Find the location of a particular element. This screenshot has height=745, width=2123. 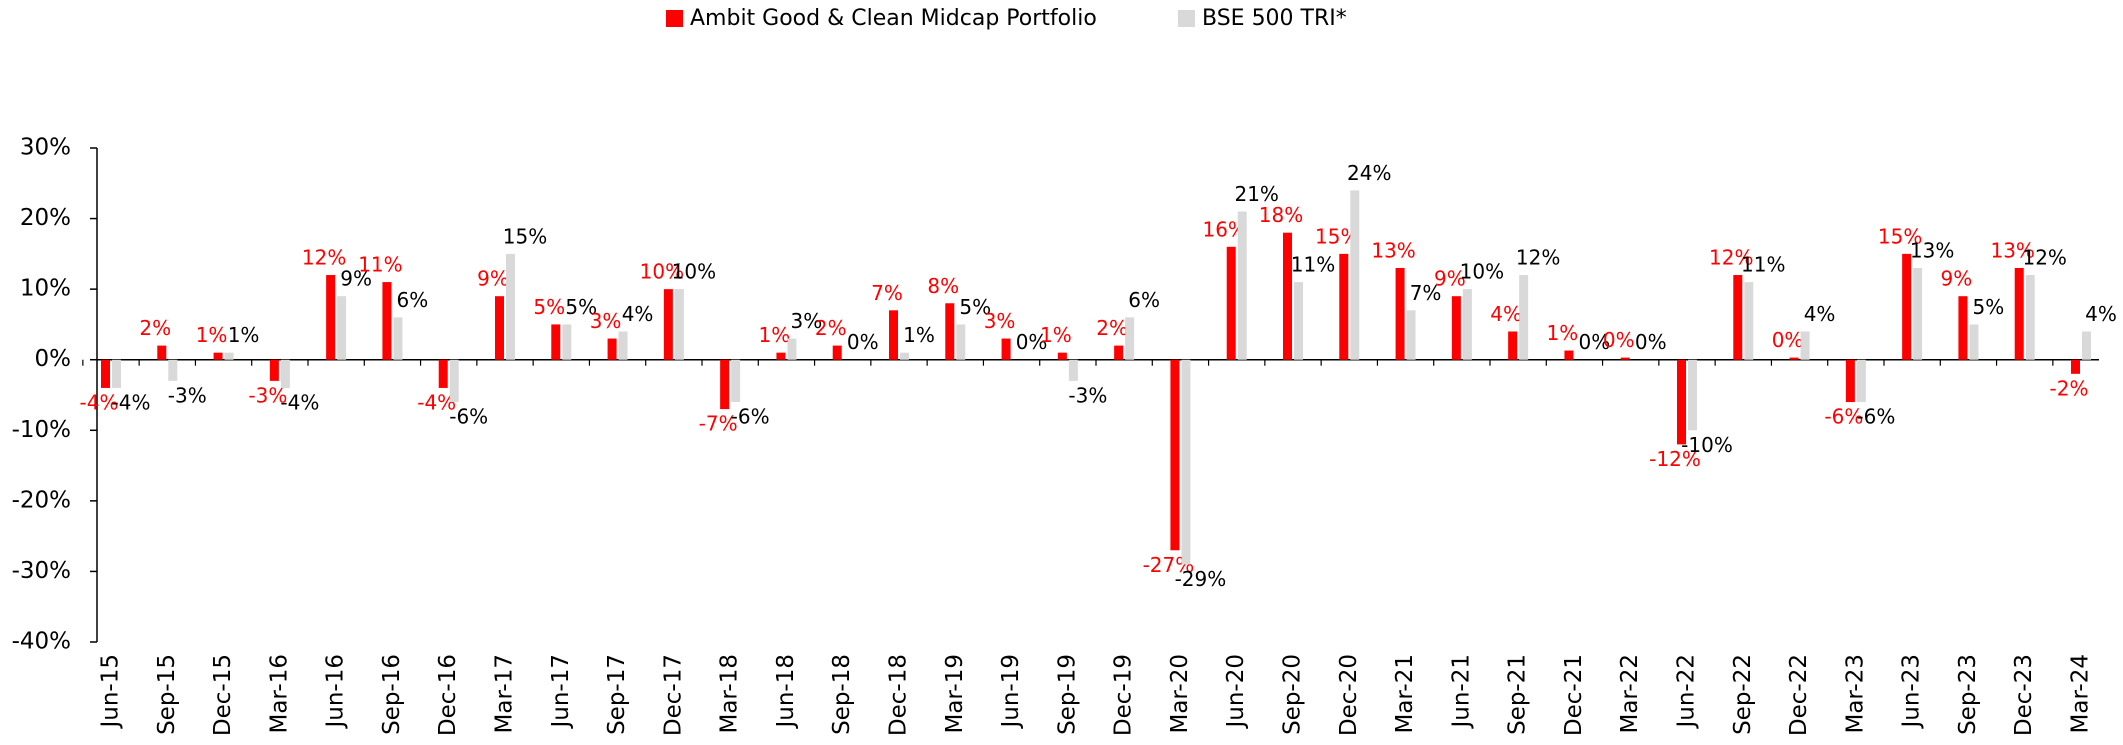

x-tick-label: Jun-22 is located at coordinates (1687, 692).